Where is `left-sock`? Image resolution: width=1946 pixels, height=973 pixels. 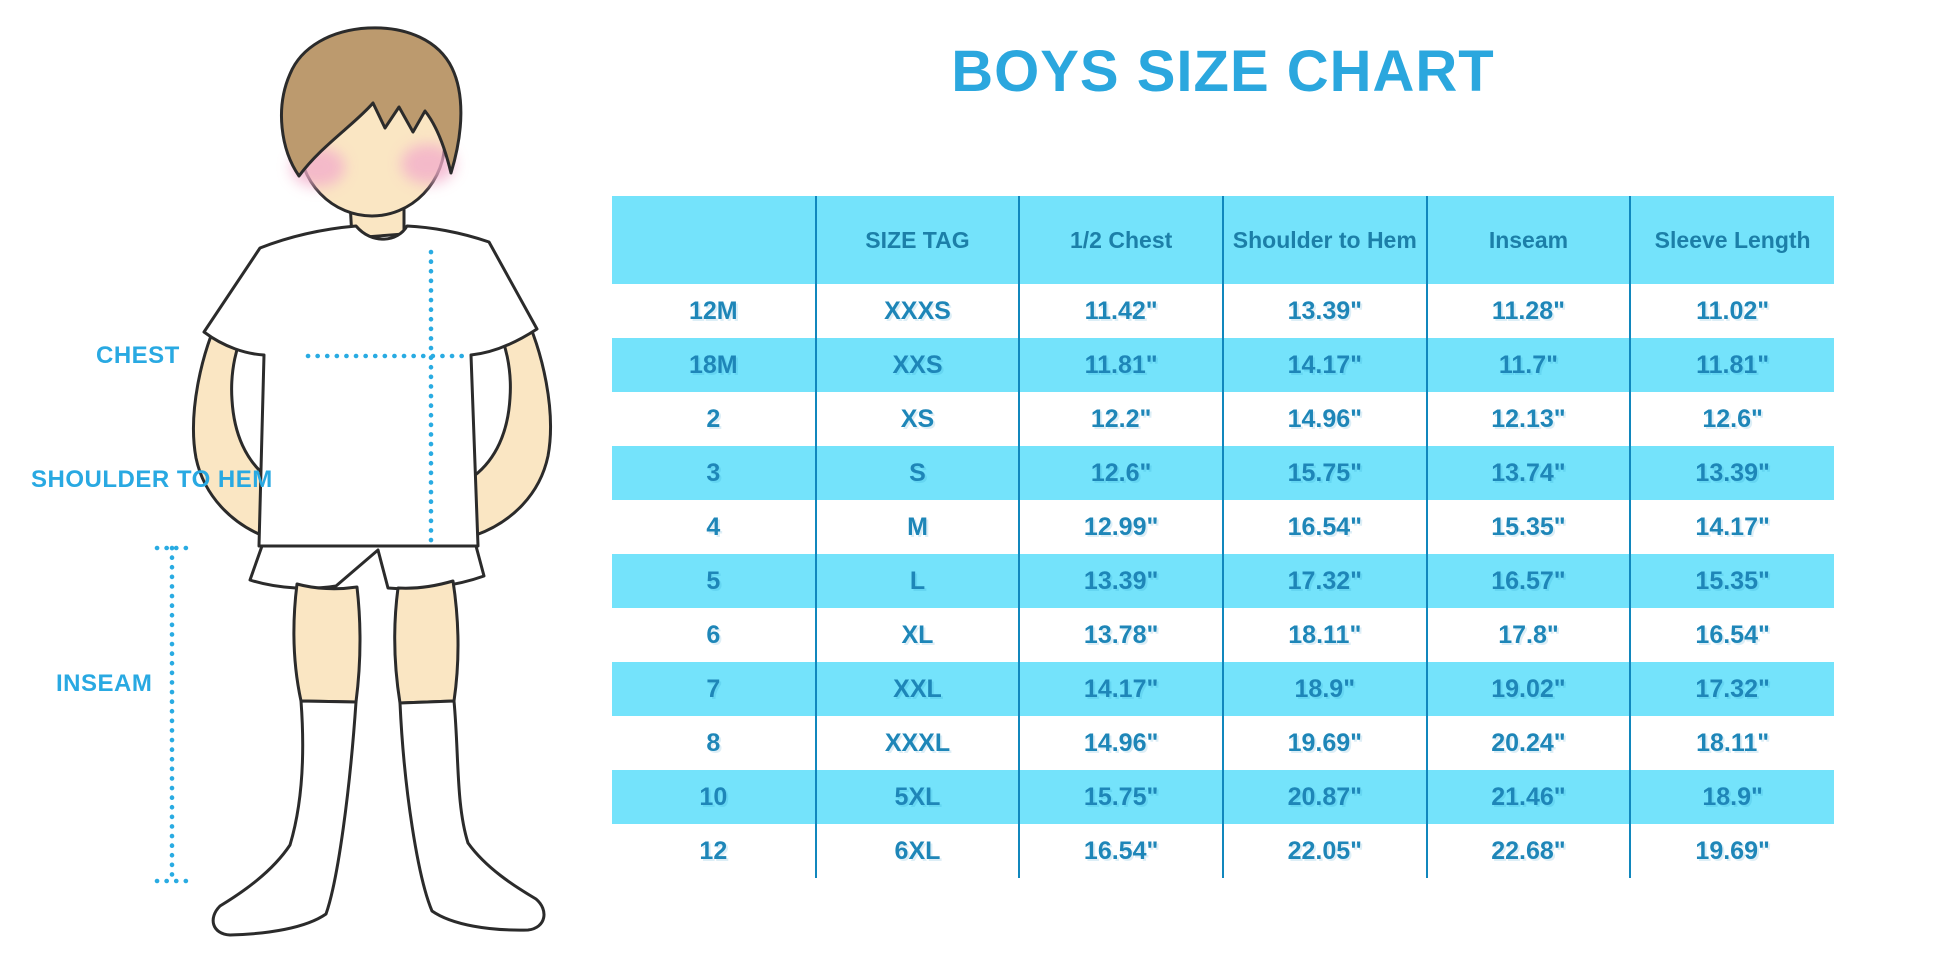
left-sock is located at coordinates (284, 818).